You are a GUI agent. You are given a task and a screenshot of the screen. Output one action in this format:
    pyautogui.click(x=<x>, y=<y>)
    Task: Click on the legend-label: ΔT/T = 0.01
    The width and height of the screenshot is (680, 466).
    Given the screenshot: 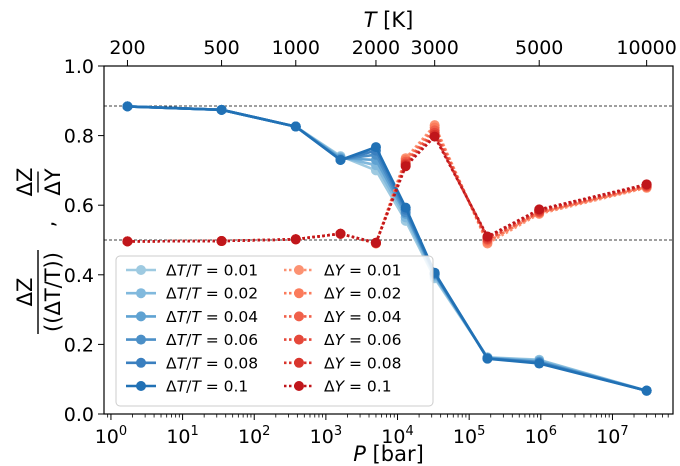 What is the action you would take?
    pyautogui.click(x=212, y=271)
    